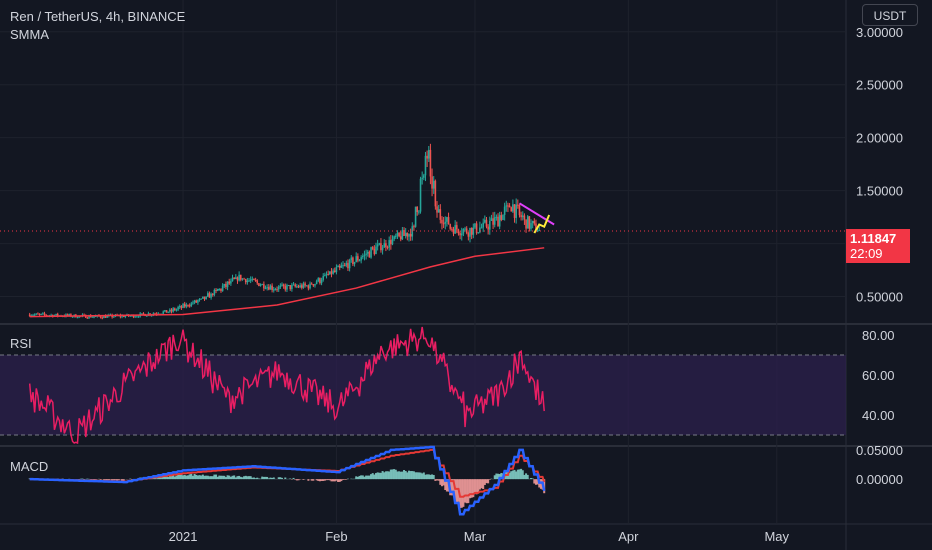 This screenshot has width=932, height=550. What do you see at coordinates (873, 238) in the screenshot?
I see `last-price: 1.11847` at bounding box center [873, 238].